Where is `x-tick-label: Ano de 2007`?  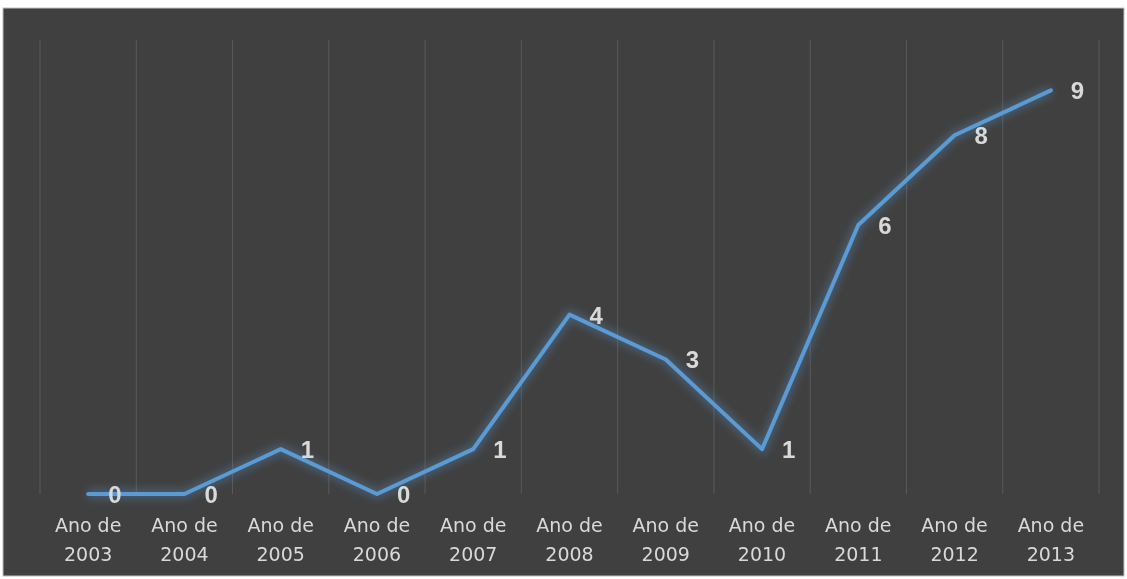
x-tick-label: Ano de 2007 is located at coordinates (473, 539).